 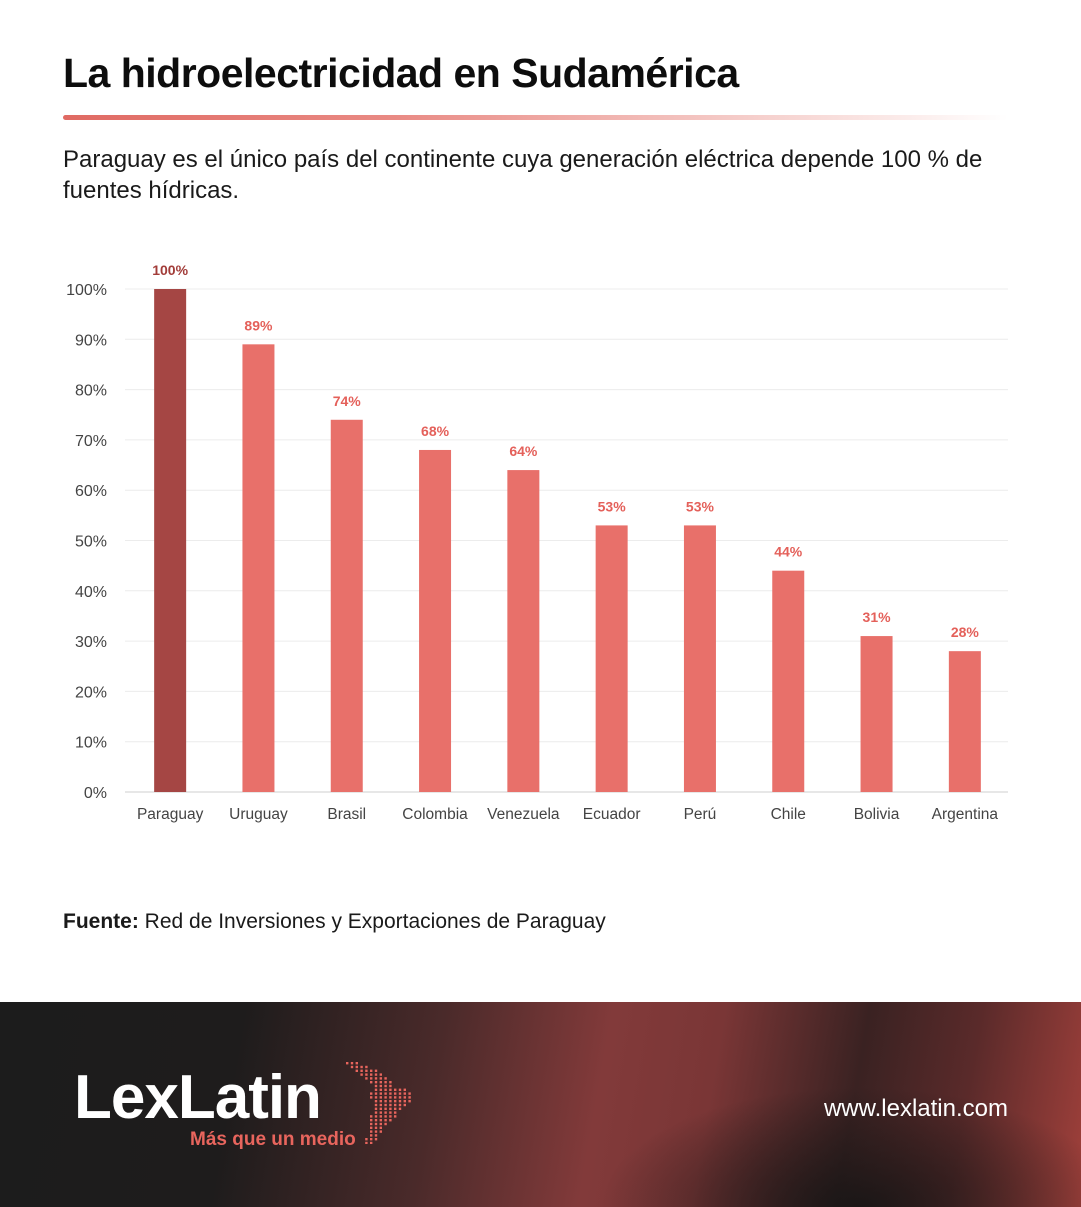 I want to click on bar-chile, so click(x=788, y=681).